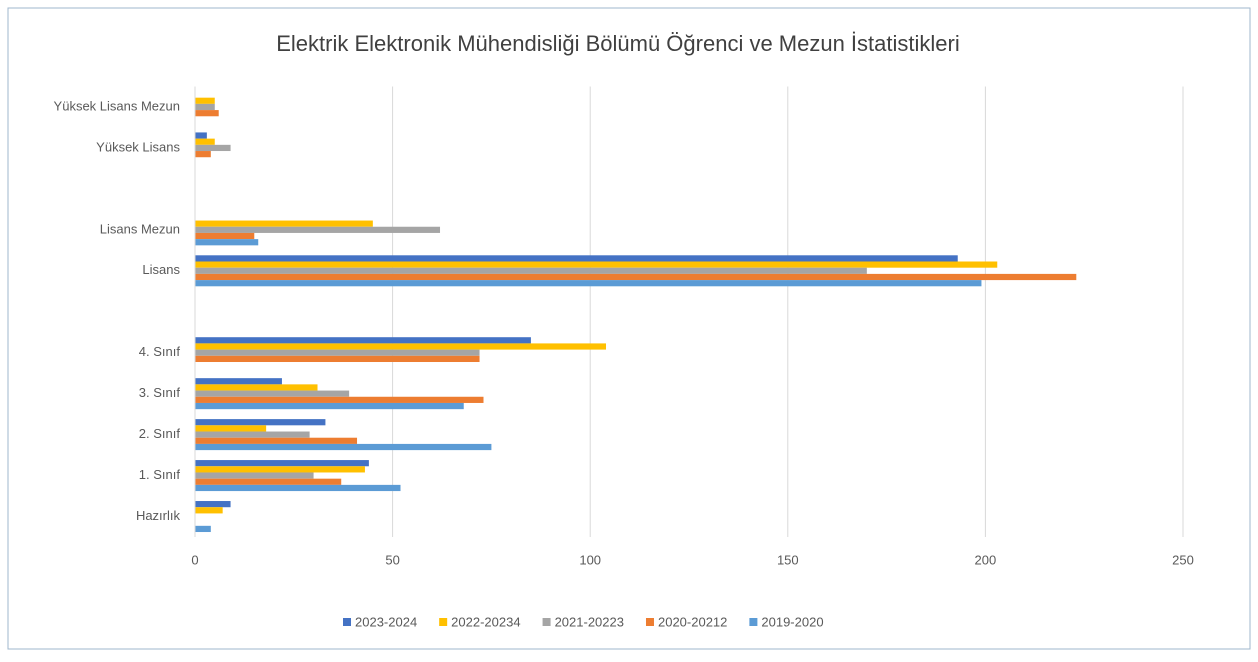  What do you see at coordinates (160, 392) in the screenshot?
I see `y-tick-label: 3. Sınıf` at bounding box center [160, 392].